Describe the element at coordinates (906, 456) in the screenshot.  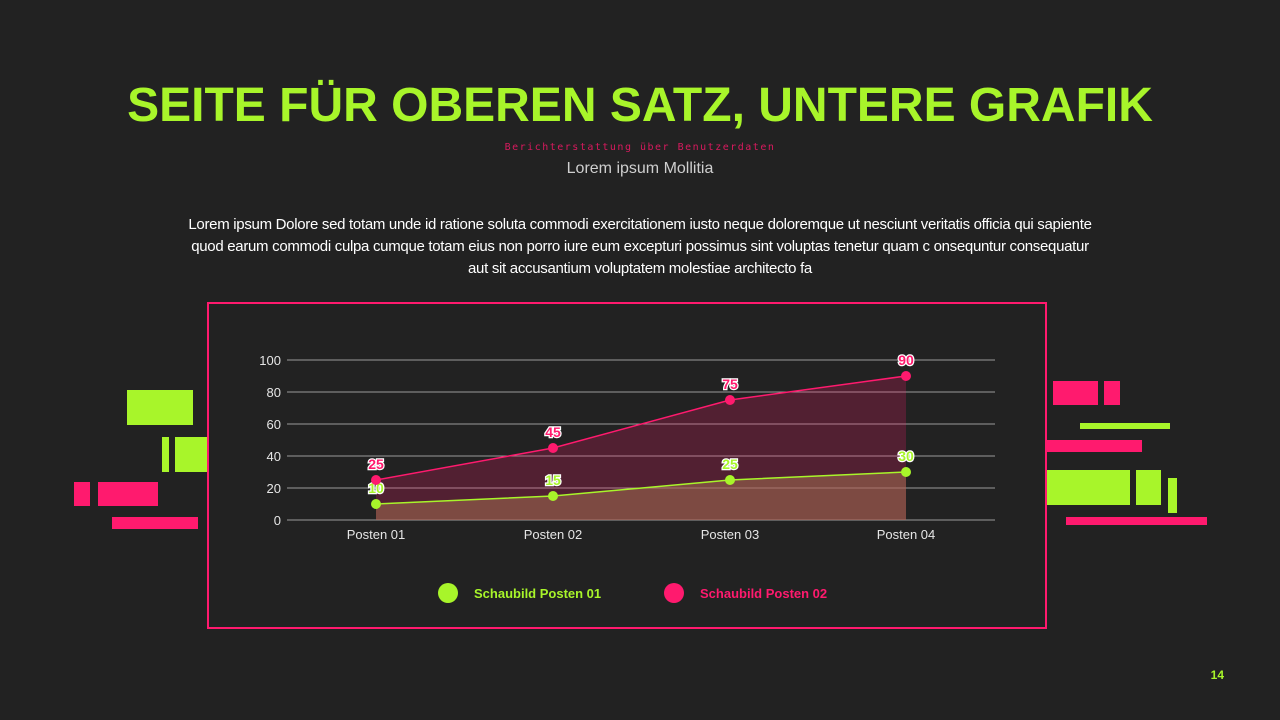
I see `data-label: 30` at that location.